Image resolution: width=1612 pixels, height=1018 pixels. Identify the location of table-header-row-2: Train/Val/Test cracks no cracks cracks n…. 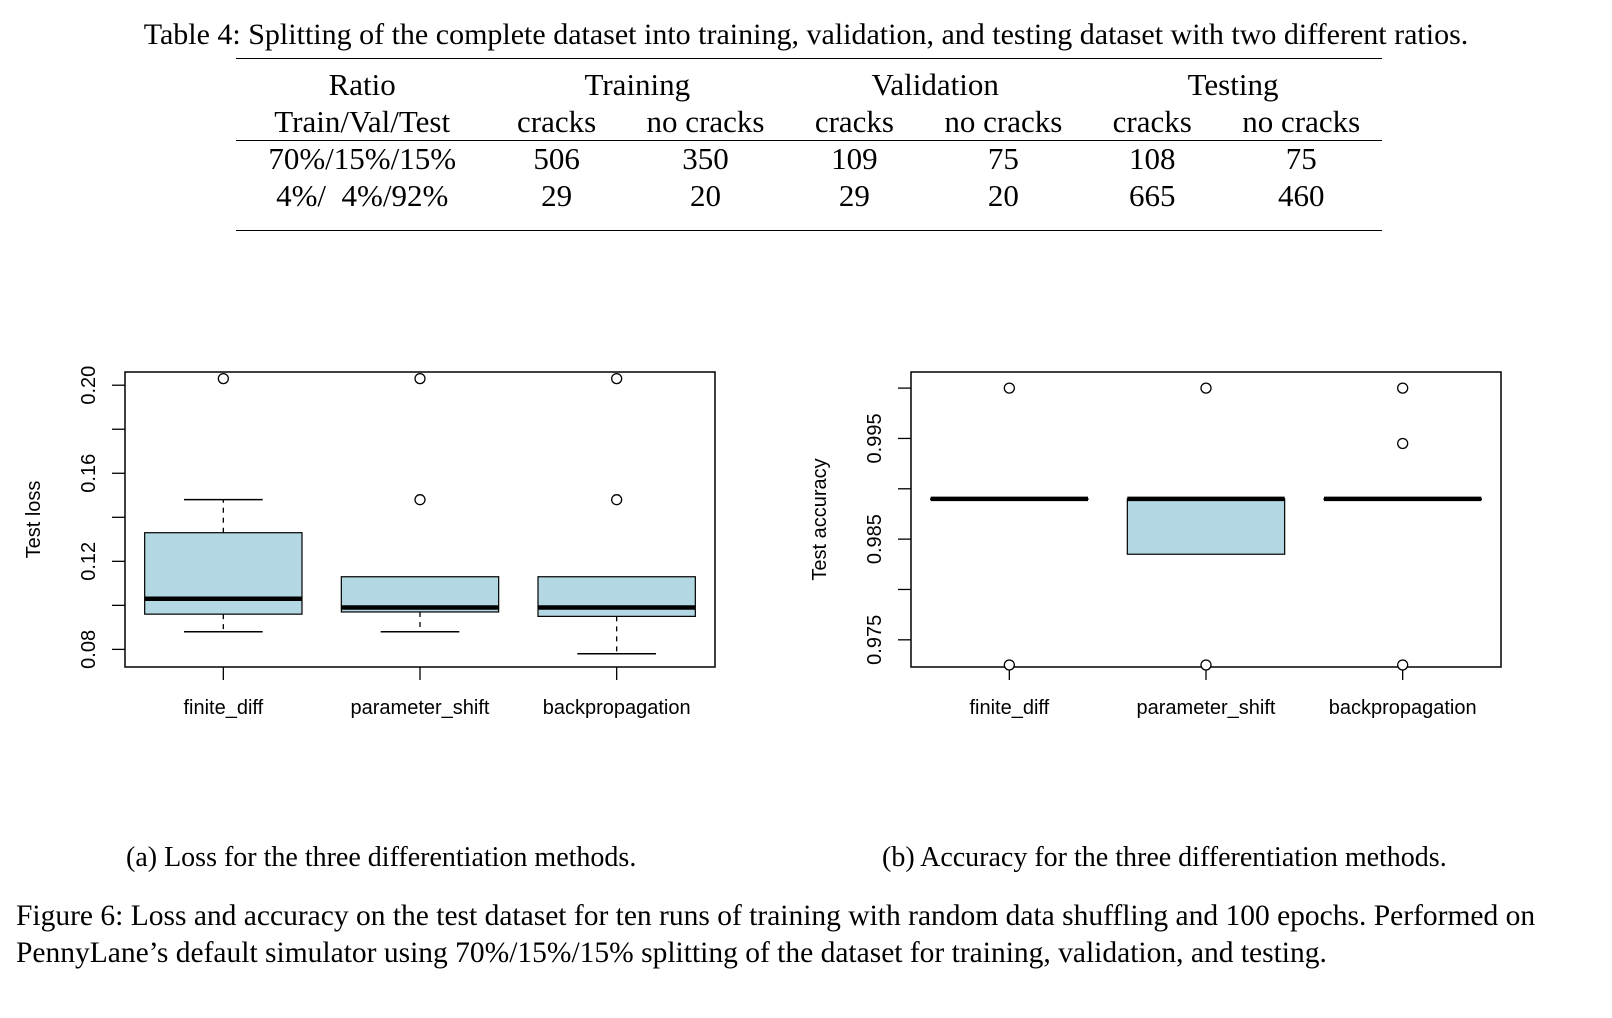
(809, 121).